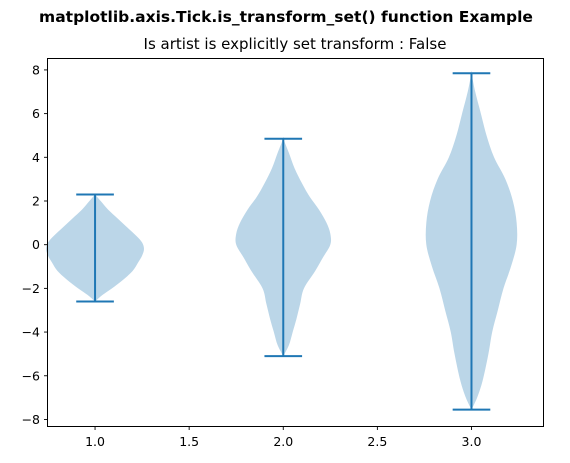  Describe the element at coordinates (377, 441) in the screenshot. I see `x-tick-label: 2.5` at that location.